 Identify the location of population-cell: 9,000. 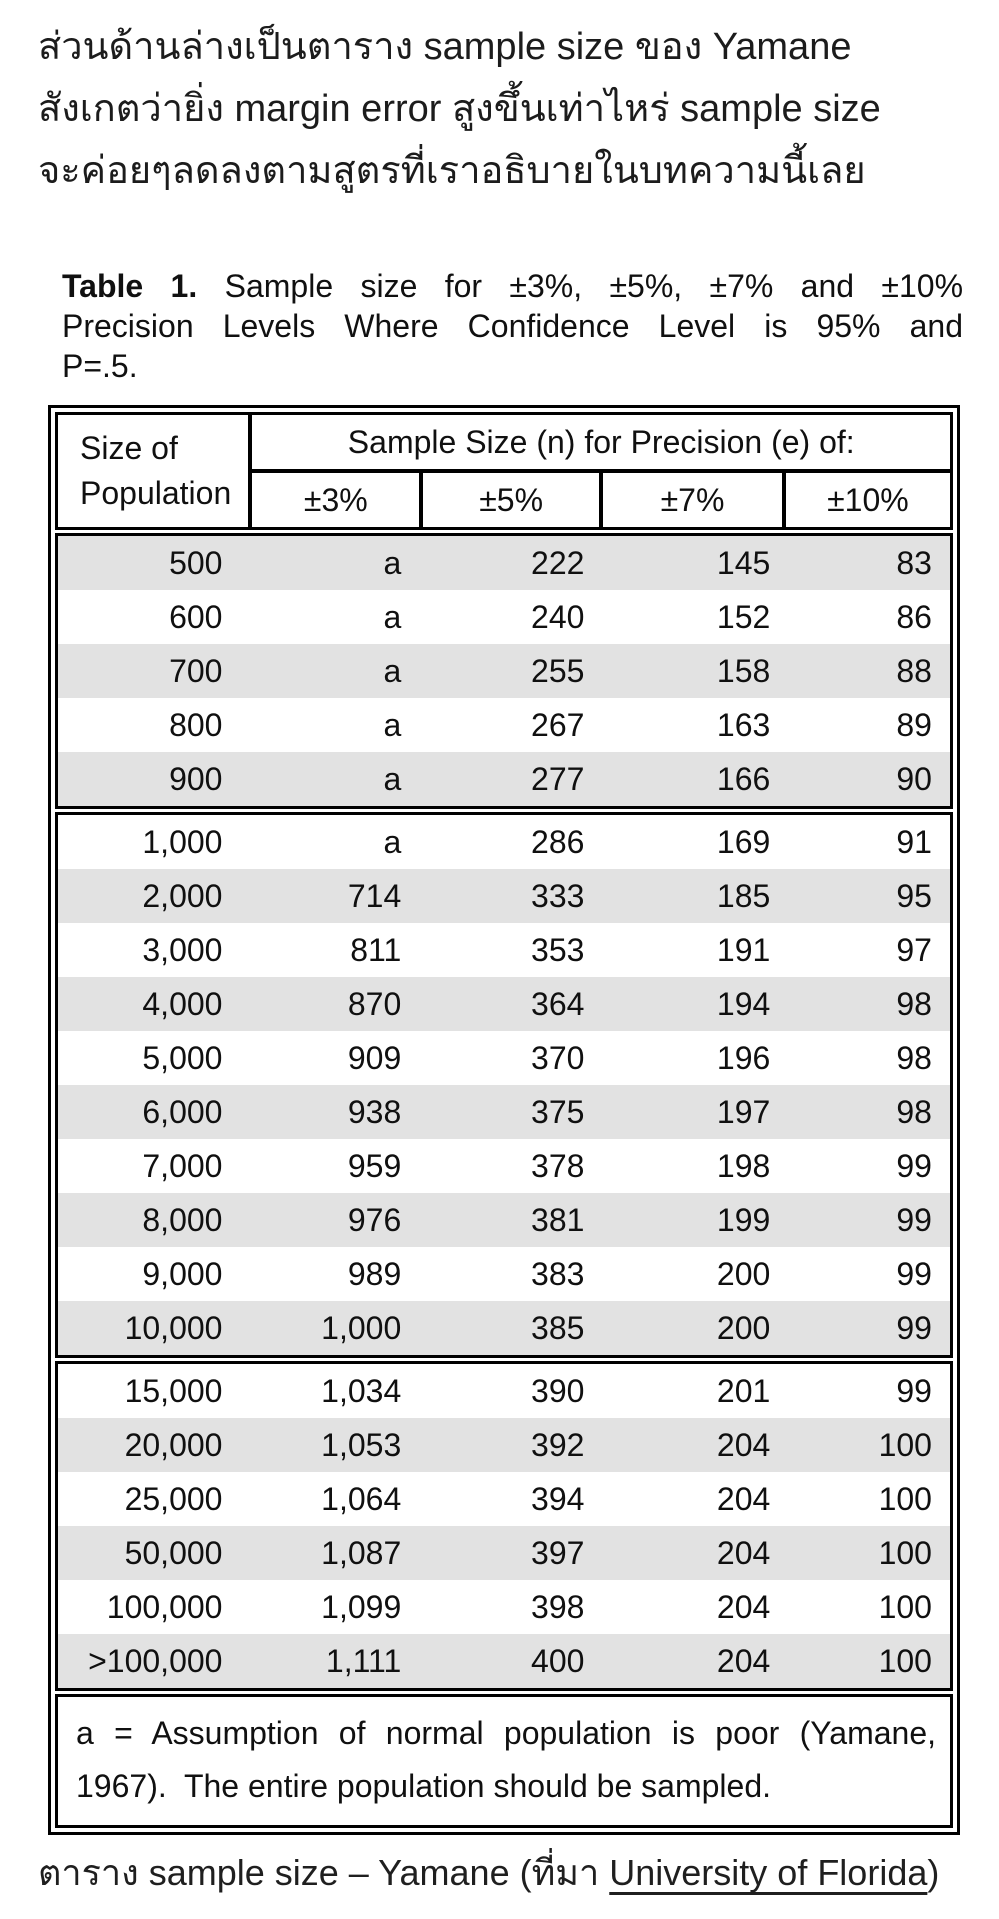
(182, 1273).